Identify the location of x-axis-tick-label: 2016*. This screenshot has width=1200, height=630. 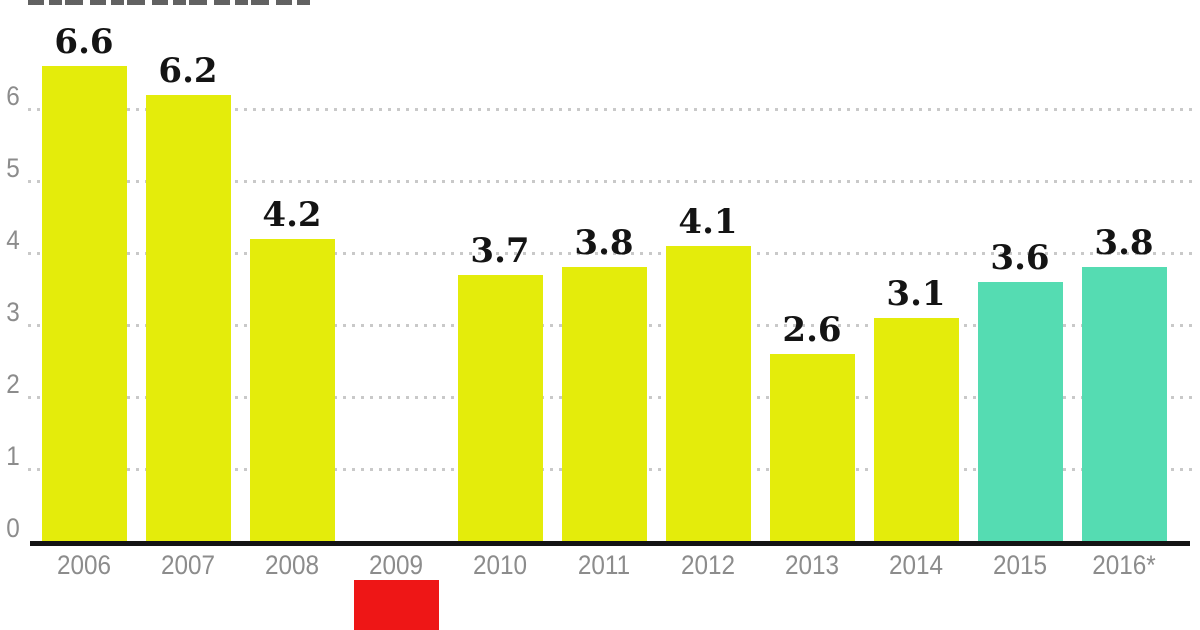
(1124, 565).